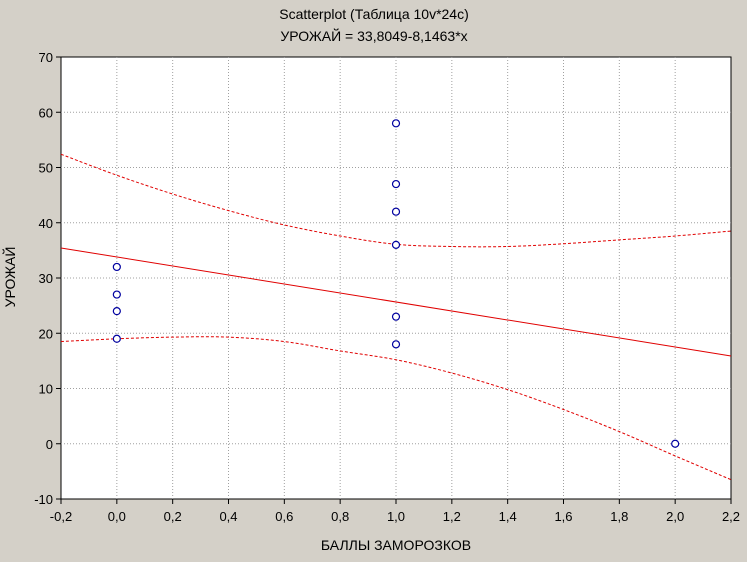 This screenshot has height=562, width=747. Describe the element at coordinates (731, 516) in the screenshot. I see `x-tick-label: 2,2` at that location.